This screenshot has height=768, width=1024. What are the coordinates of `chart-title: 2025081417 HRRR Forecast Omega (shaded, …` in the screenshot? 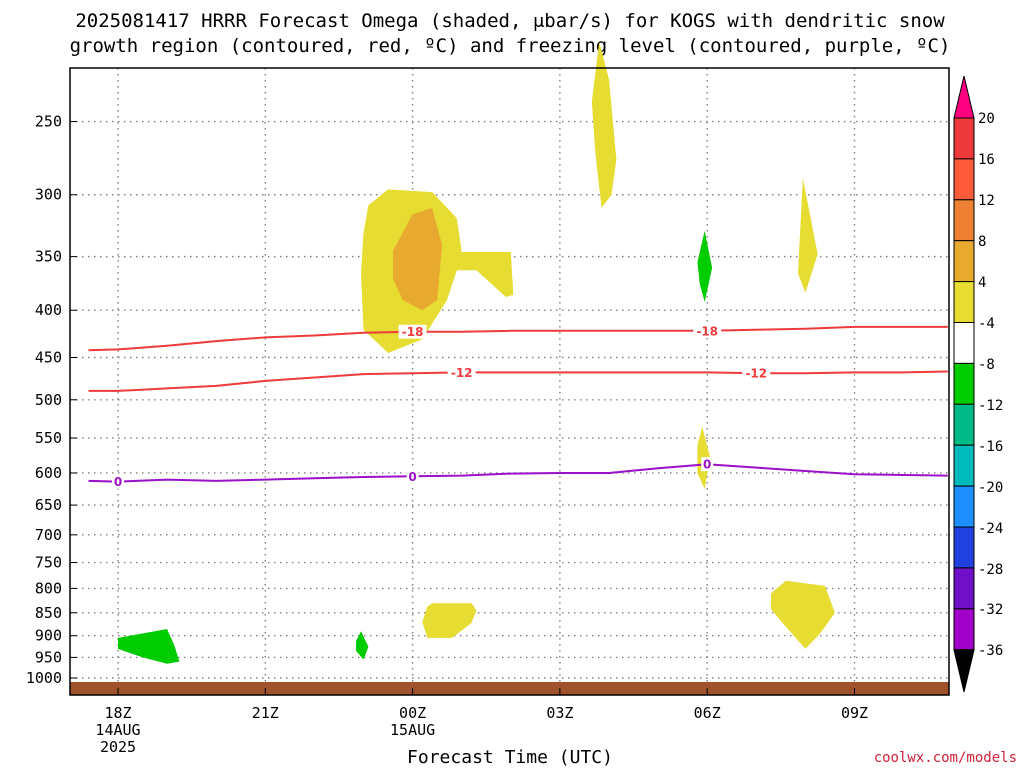 It's located at (510, 33).